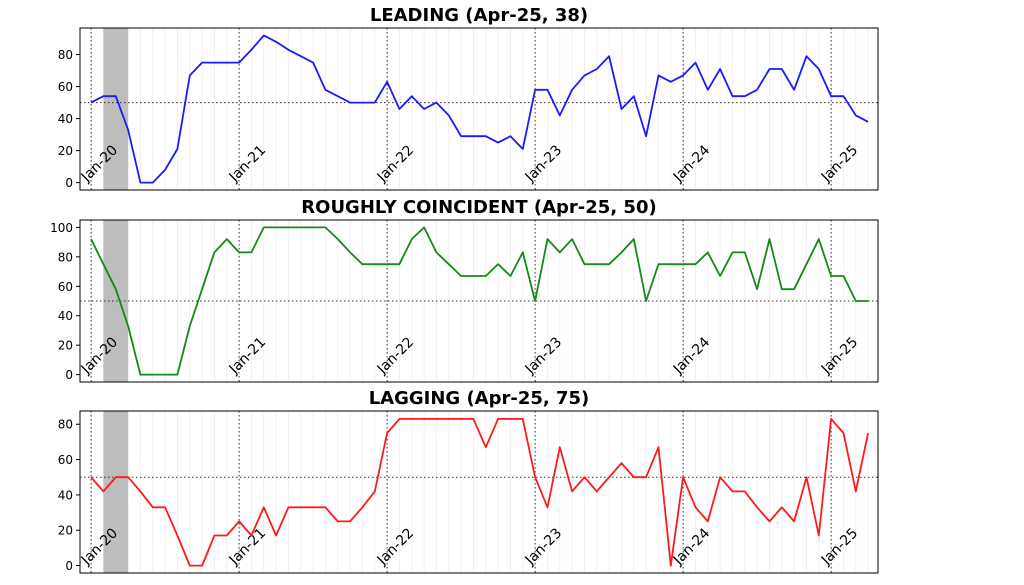 This screenshot has width=1024, height=585. Describe the element at coordinates (479, 15) in the screenshot. I see `panel-title: LEADING (Apr-25, 38)` at that location.